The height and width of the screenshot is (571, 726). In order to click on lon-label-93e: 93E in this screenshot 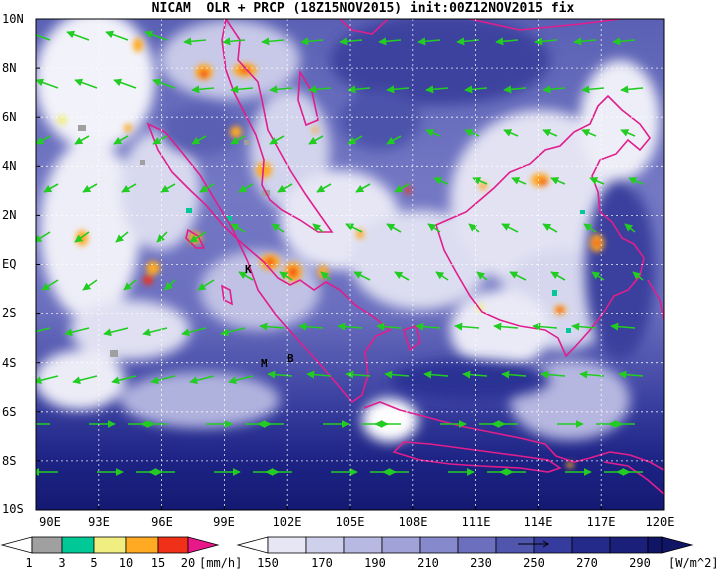, I will do `click(99, 522)`.